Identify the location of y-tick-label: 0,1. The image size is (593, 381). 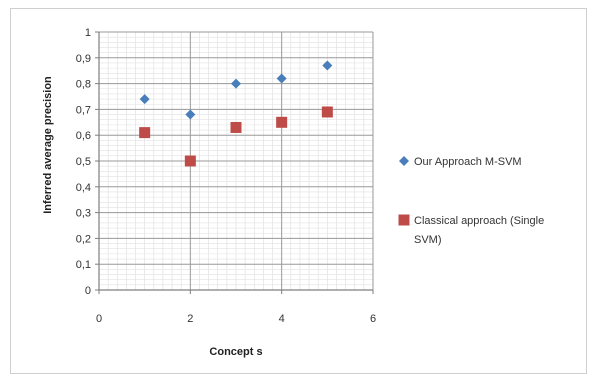
(83, 265).